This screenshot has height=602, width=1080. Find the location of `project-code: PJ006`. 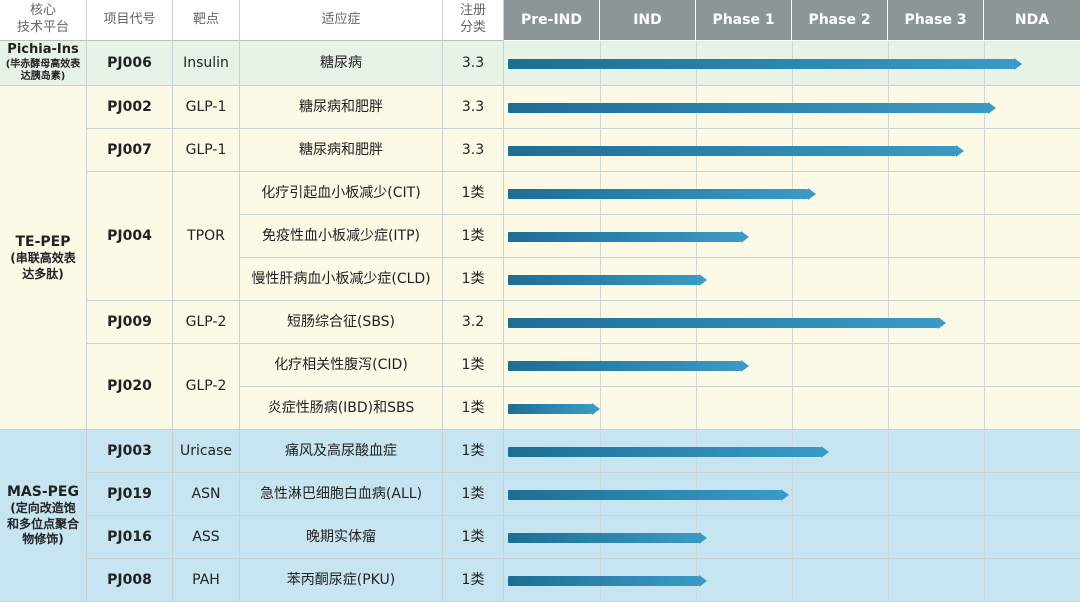

project-code: PJ006 is located at coordinates (130, 63).